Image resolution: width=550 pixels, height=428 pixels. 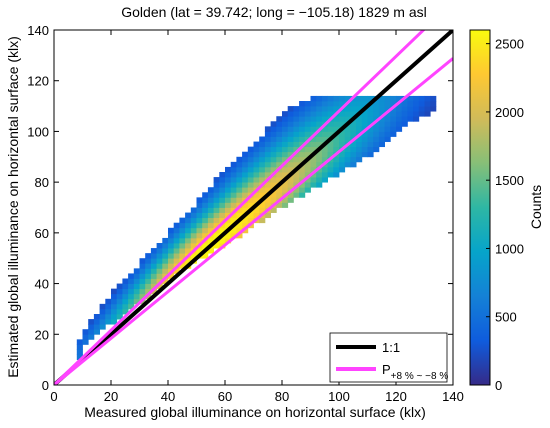 What do you see at coordinates (396, 396) in the screenshot?
I see `x-tick-label: 120` at bounding box center [396, 396].